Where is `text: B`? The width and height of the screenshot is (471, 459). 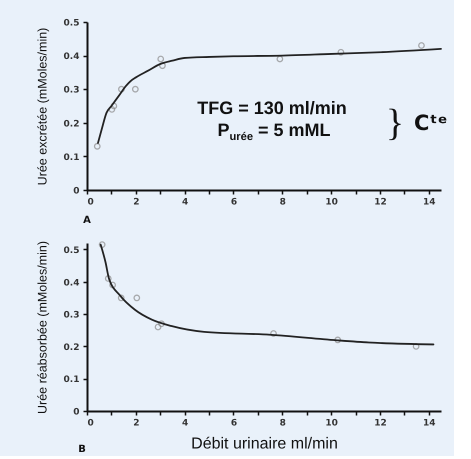 text: B is located at coordinates (82, 449).